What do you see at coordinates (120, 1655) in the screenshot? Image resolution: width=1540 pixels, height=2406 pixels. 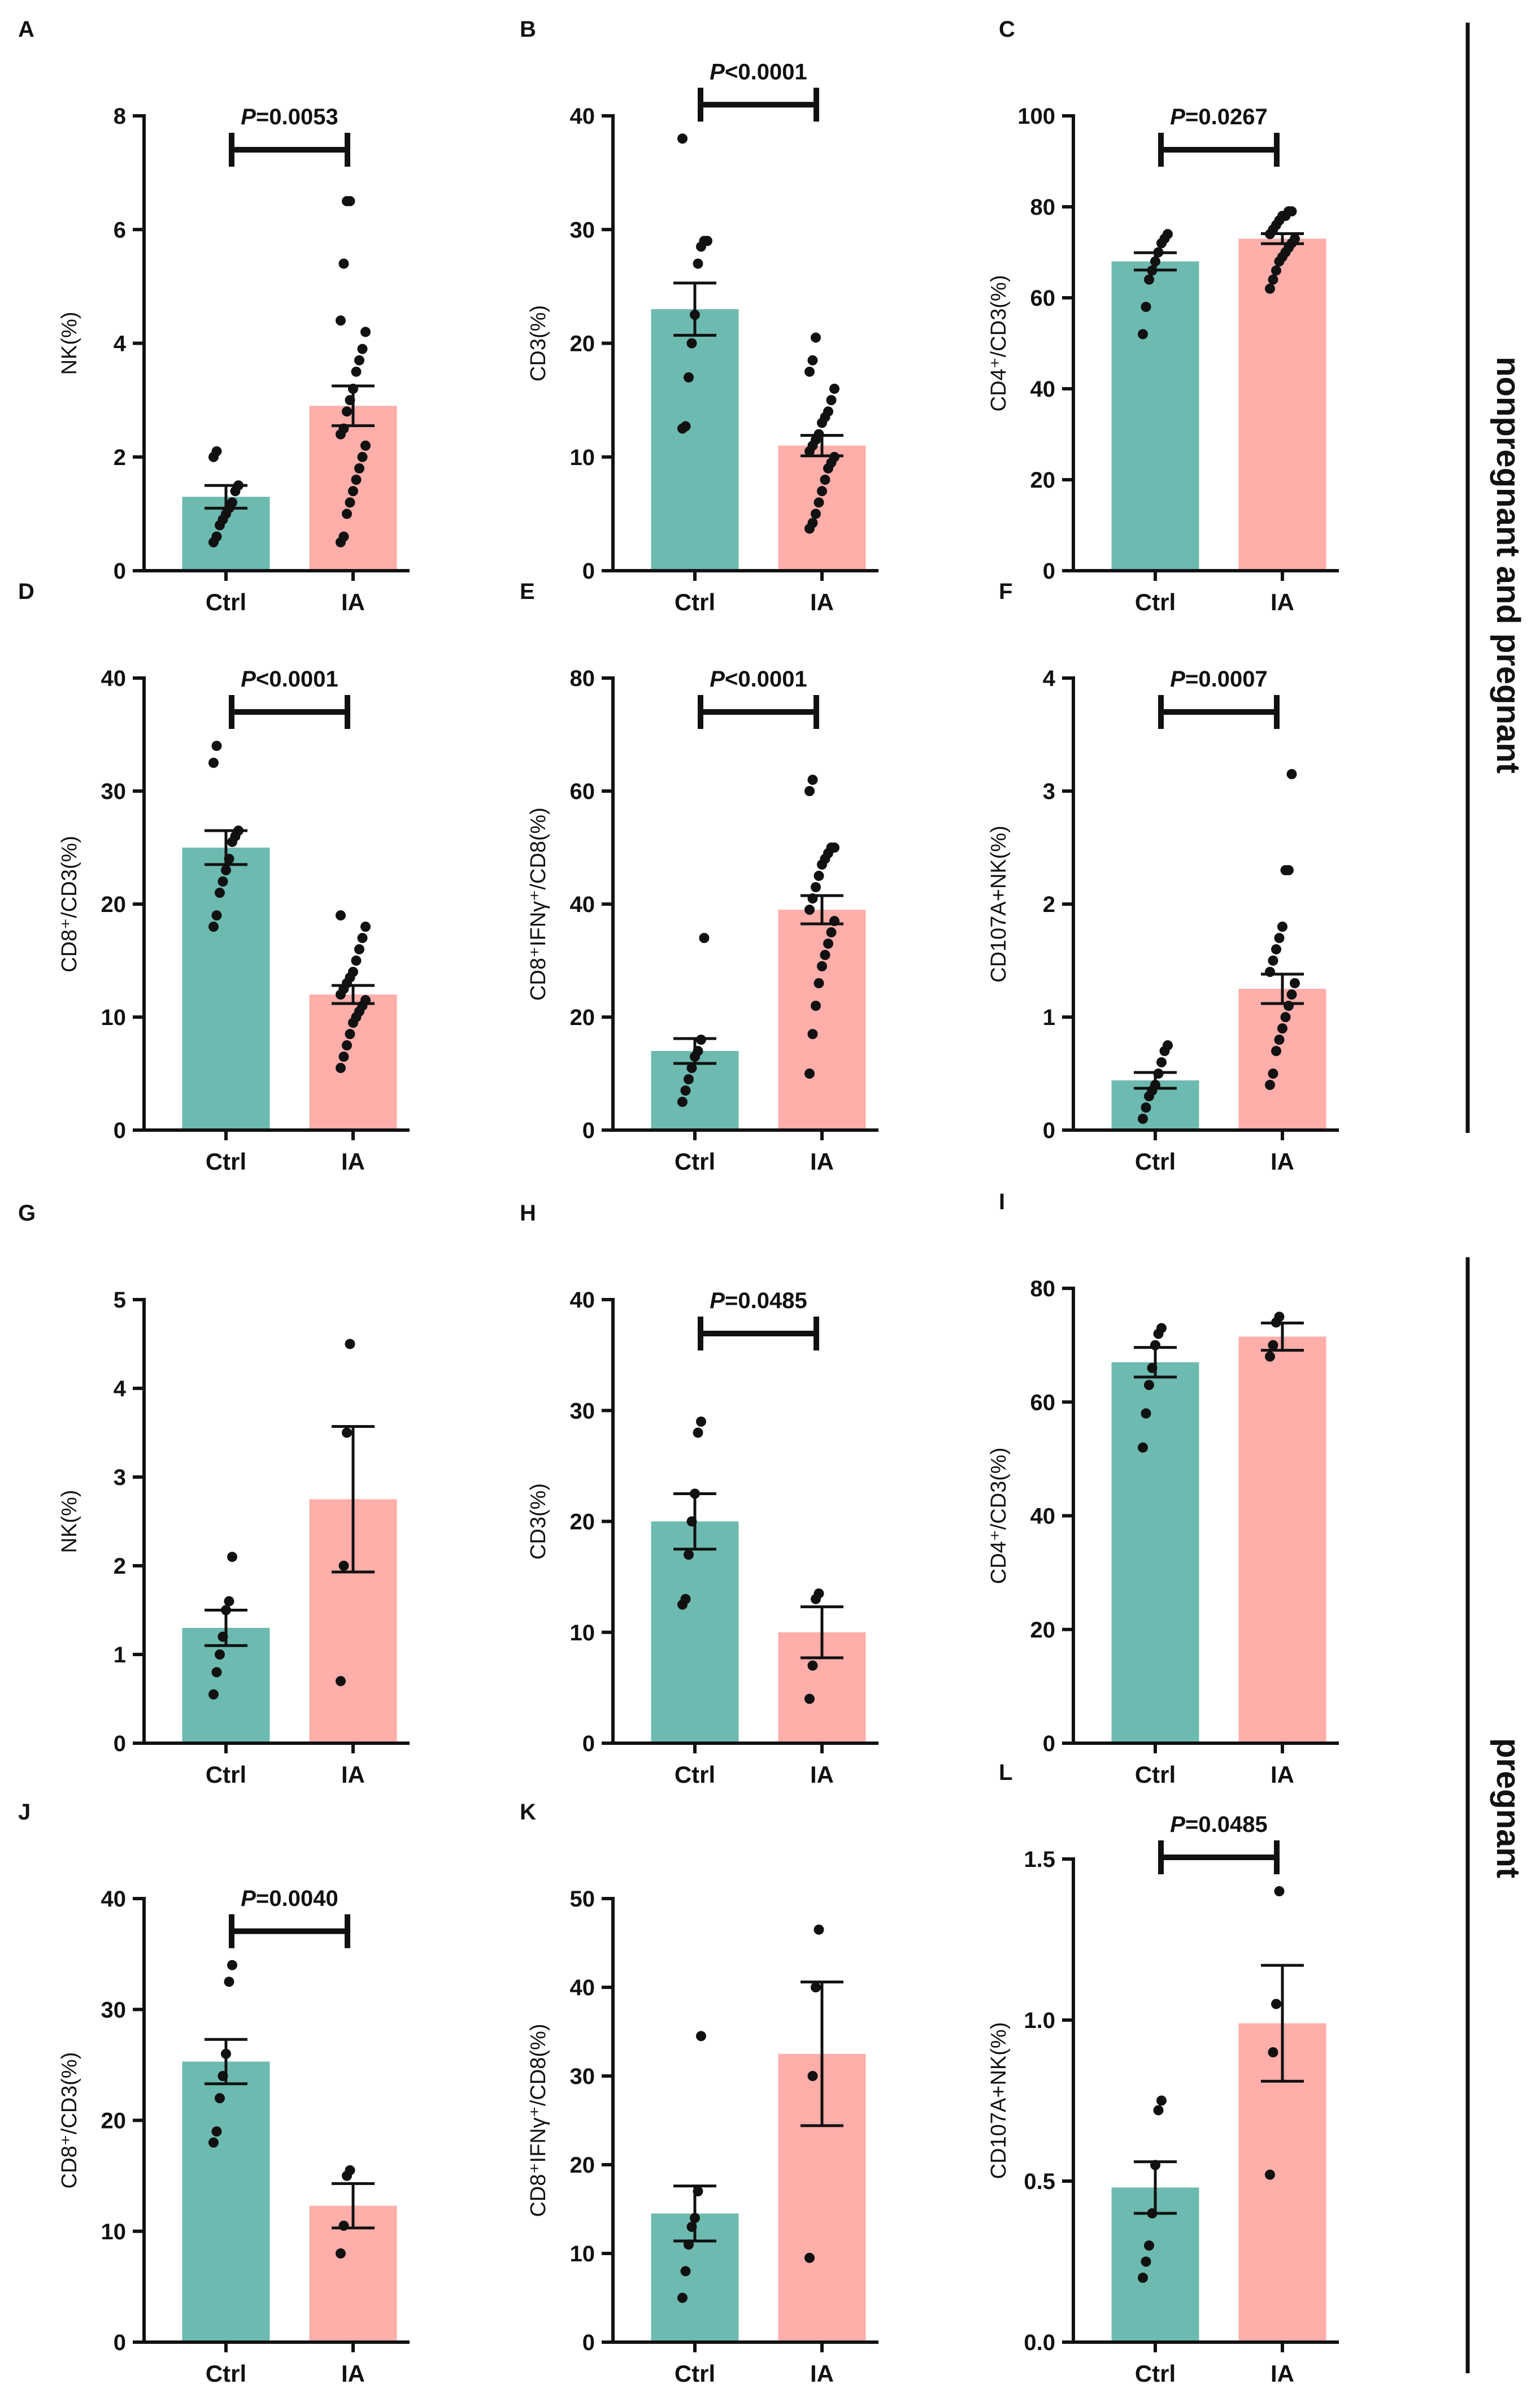 I see `y-tick-label: 1` at bounding box center [120, 1655].